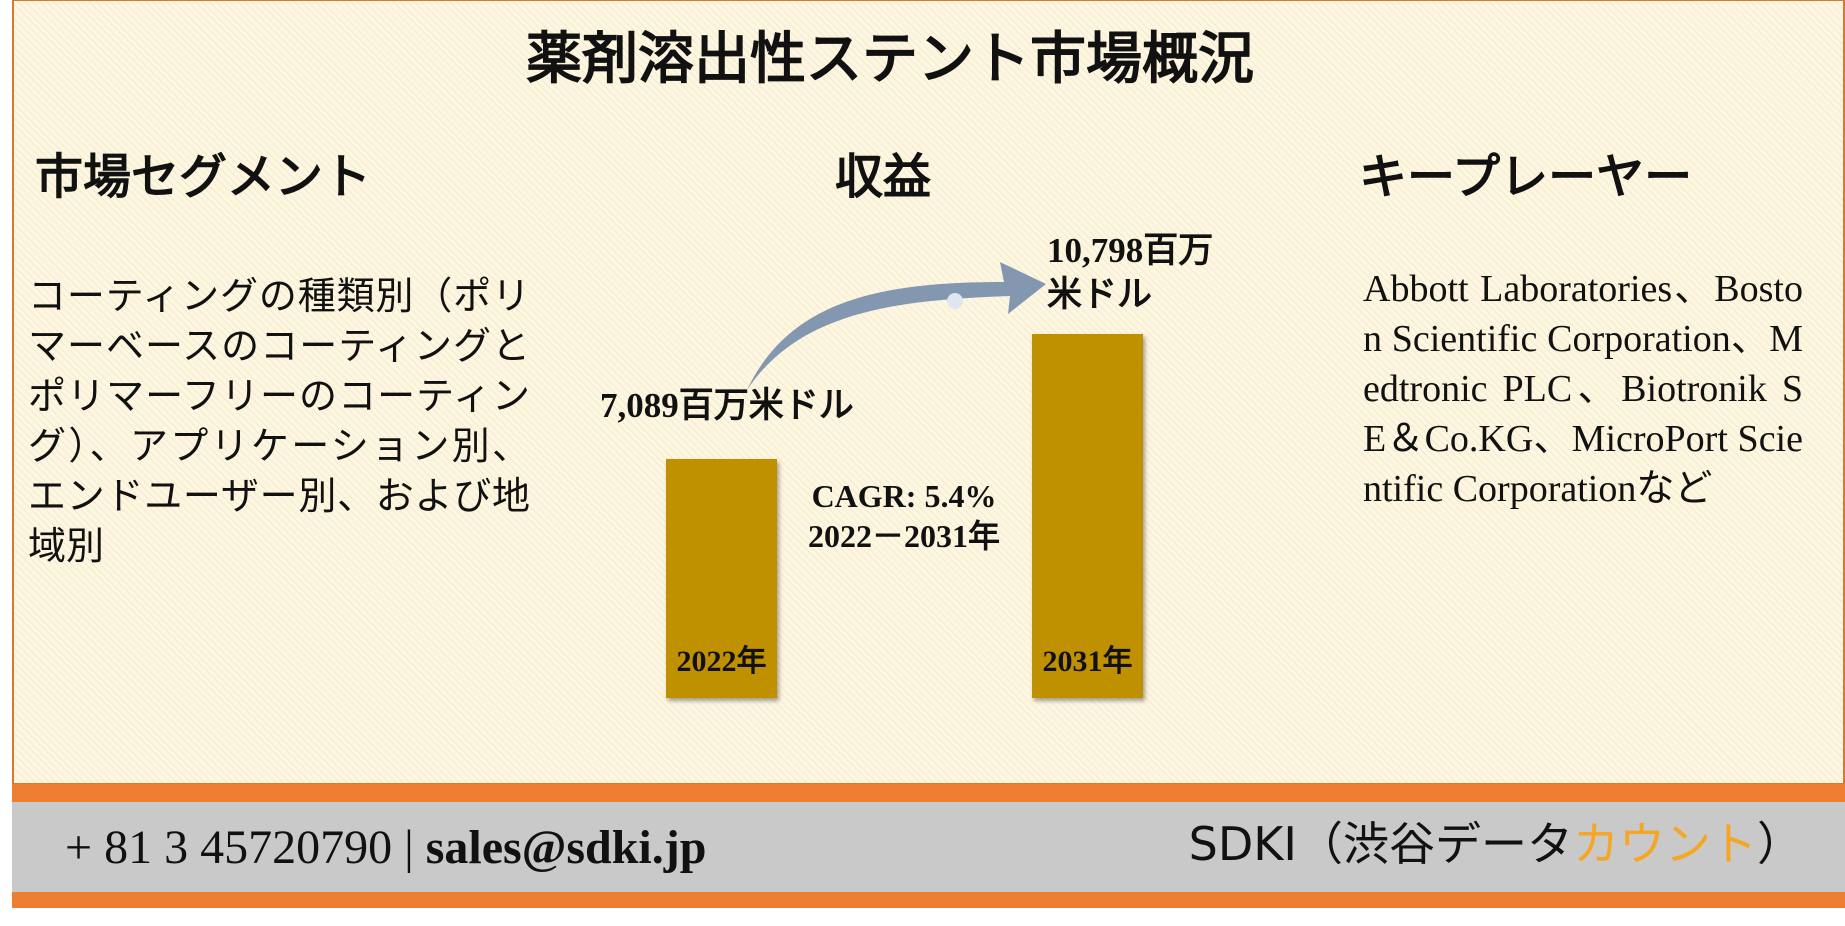 Image resolution: width=1845 pixels, height=926 pixels. What do you see at coordinates (890, 60) in the screenshot?
I see `page-title: 薬剤溶出性ステント市場概況` at bounding box center [890, 60].